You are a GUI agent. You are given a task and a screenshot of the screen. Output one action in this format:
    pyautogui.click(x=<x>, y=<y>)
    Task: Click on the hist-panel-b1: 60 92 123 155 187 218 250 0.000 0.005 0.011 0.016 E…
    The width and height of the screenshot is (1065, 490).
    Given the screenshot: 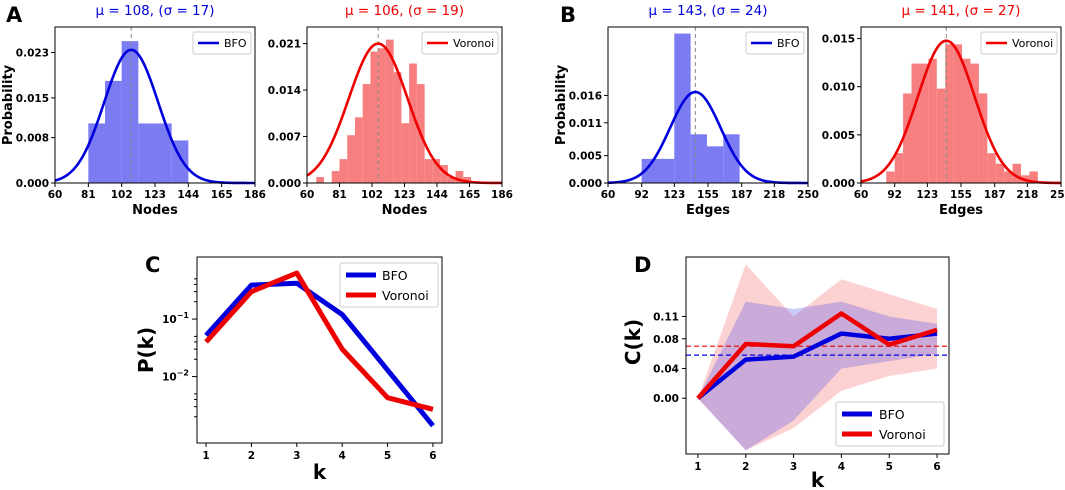 What is the action you would take?
    pyautogui.click(x=686, y=110)
    